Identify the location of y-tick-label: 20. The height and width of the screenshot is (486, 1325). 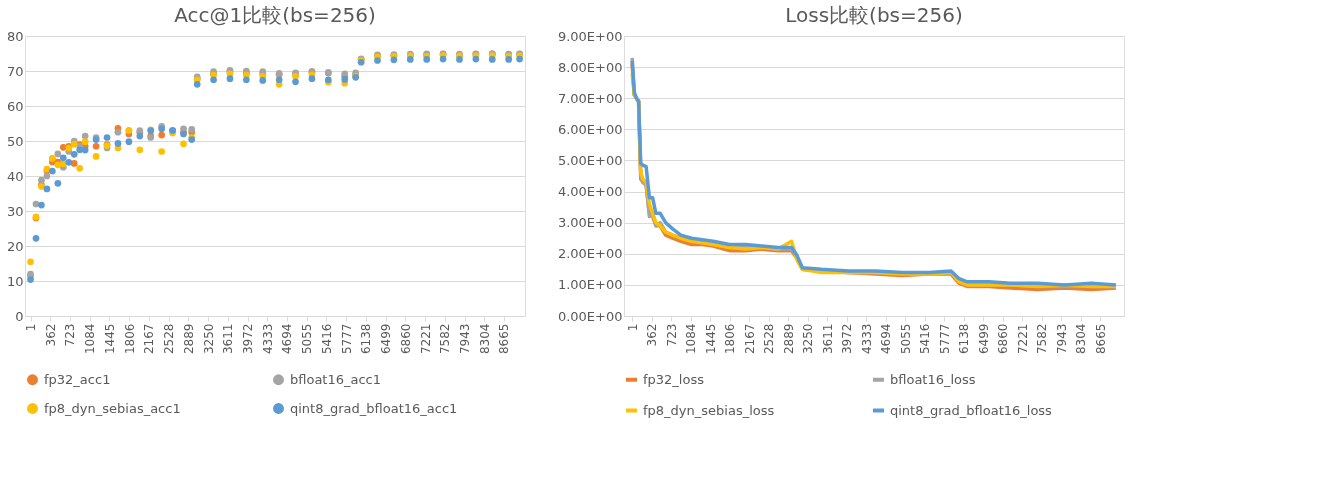
(15, 246).